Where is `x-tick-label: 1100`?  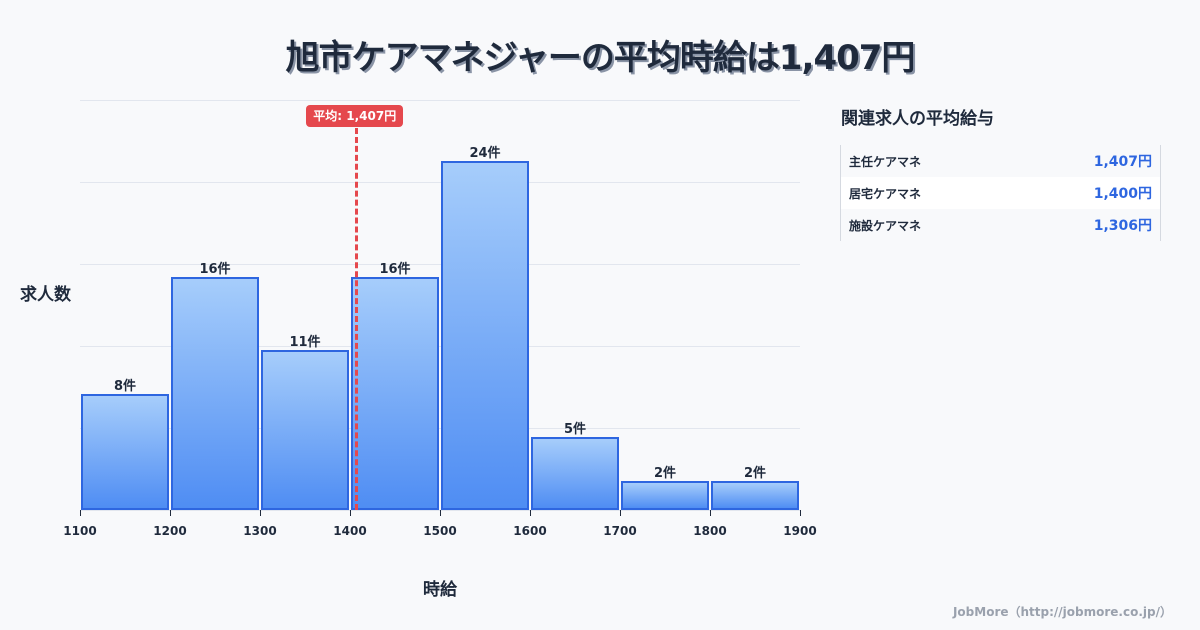
x-tick-label: 1100 is located at coordinates (80, 531).